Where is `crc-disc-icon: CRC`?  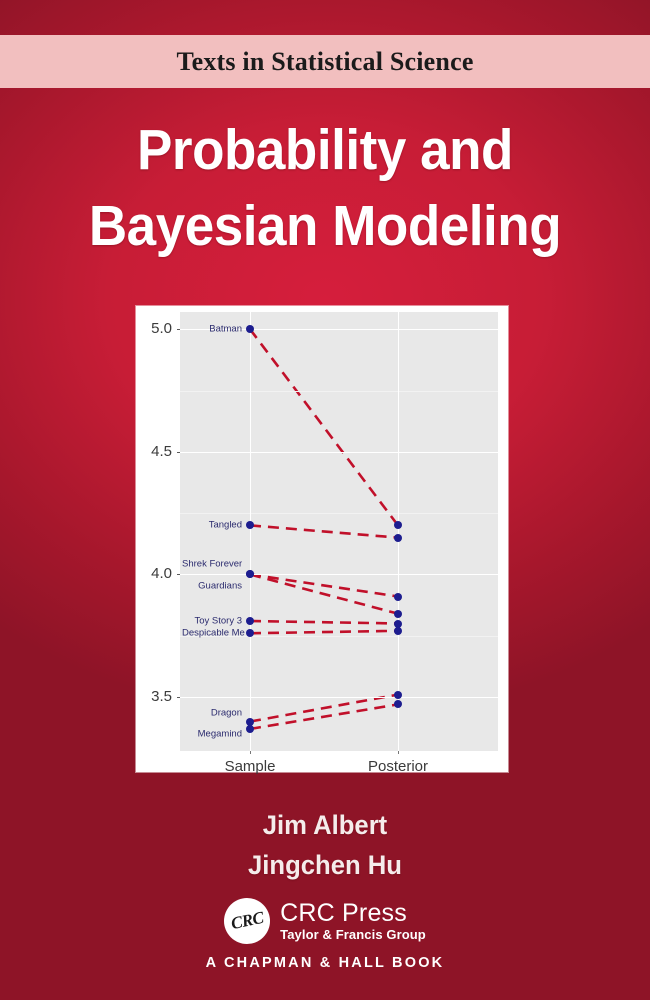
crc-disc-icon: CRC is located at coordinates (247, 921).